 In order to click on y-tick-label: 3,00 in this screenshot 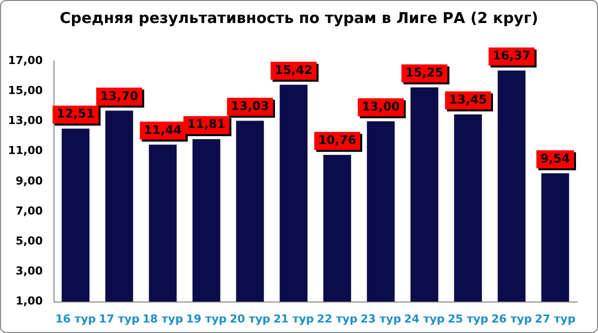, I will do `click(30, 271)`.